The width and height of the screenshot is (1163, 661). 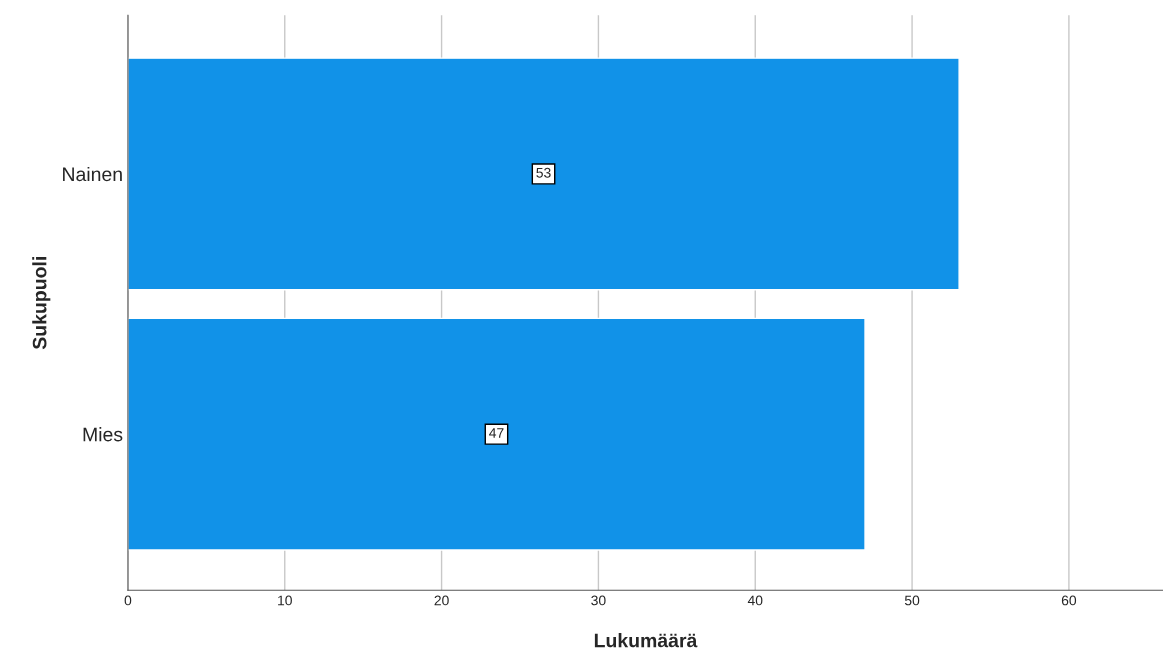 I want to click on x-tick-label: 60, so click(x=1069, y=600).